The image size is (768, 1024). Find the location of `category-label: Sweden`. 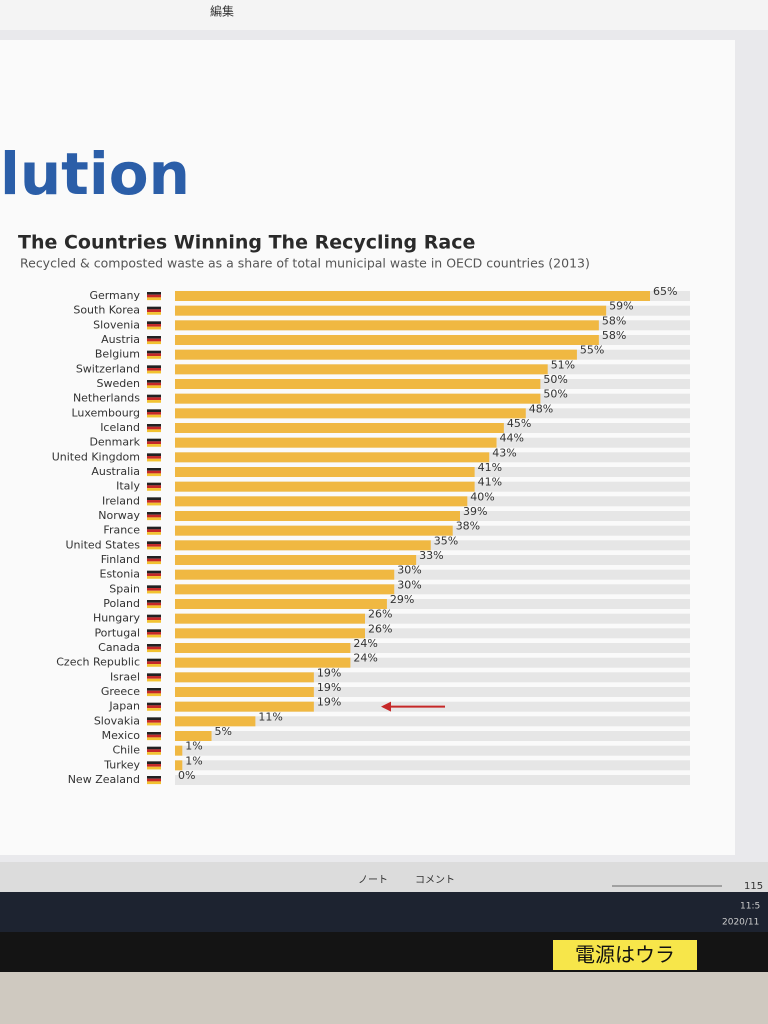

category-label: Sweden is located at coordinates (118, 383).